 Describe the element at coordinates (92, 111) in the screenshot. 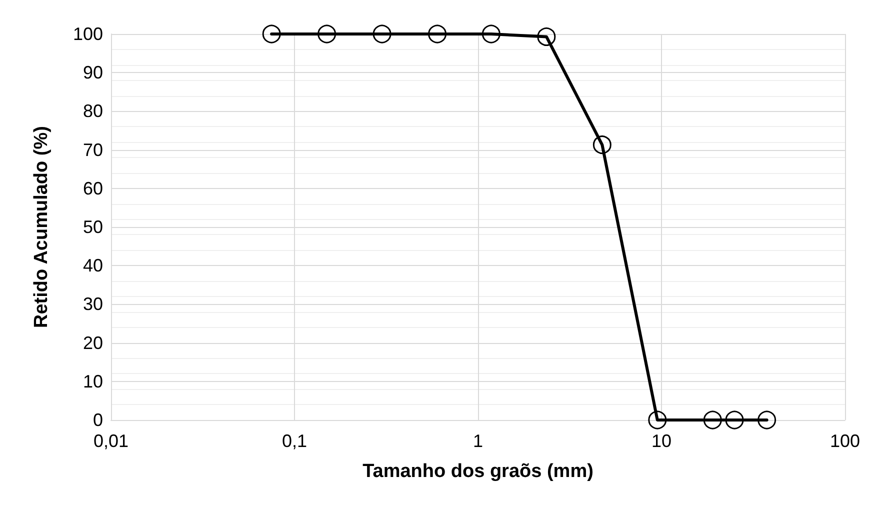

I see `y-tick-label: 80` at that location.